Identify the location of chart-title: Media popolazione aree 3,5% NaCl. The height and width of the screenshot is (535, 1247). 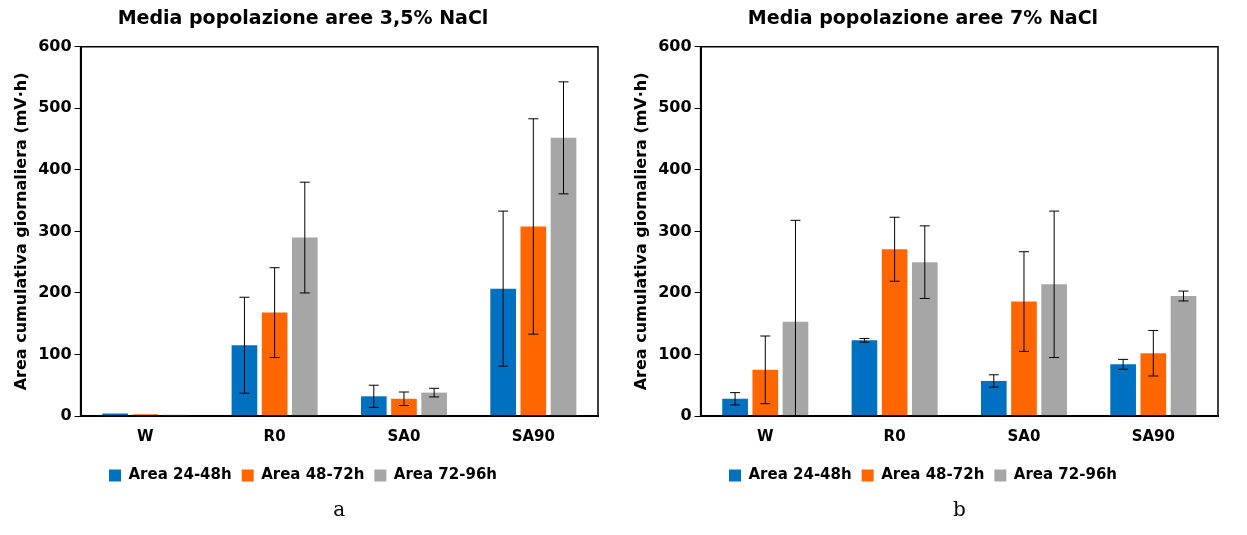
(303, 17).